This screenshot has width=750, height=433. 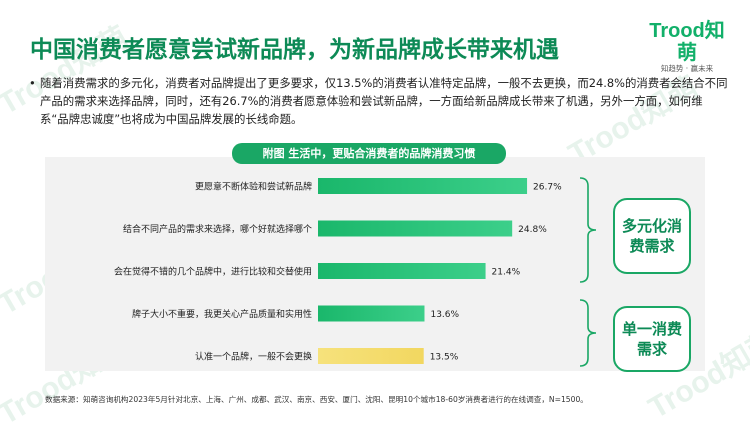 I want to click on data-label: 21.4%, so click(x=506, y=273).